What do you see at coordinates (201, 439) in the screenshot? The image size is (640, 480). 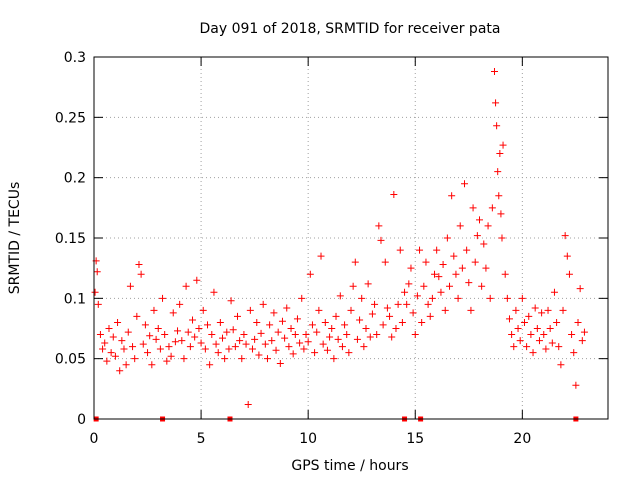 I see `x-tick-label: 5` at bounding box center [201, 439].